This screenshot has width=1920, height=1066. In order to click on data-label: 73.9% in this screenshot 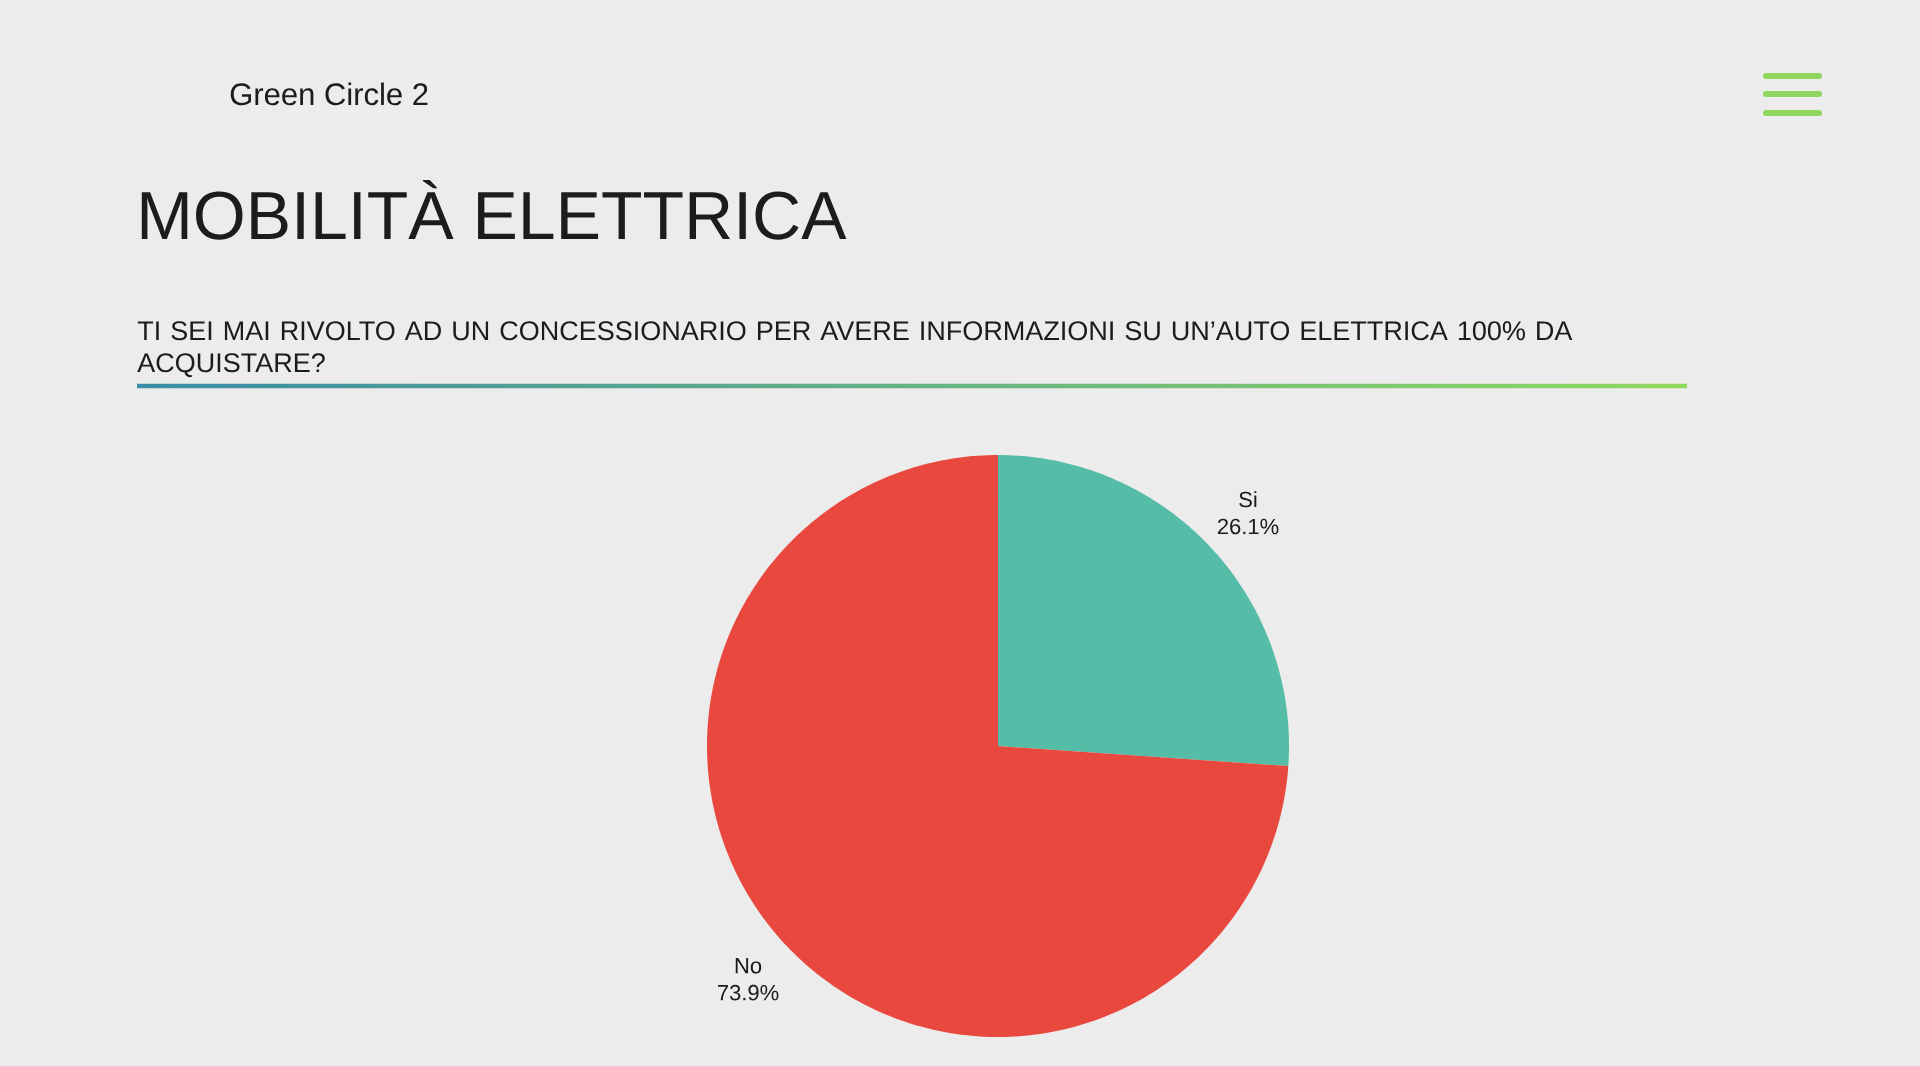, I will do `click(748, 992)`.